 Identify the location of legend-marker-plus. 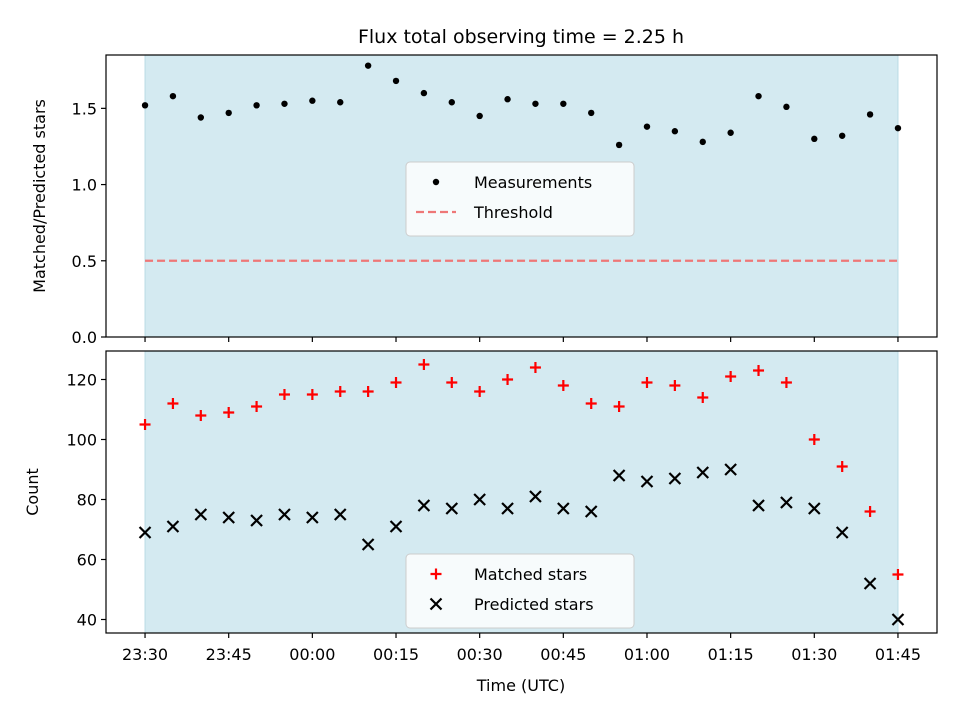
(436, 574).